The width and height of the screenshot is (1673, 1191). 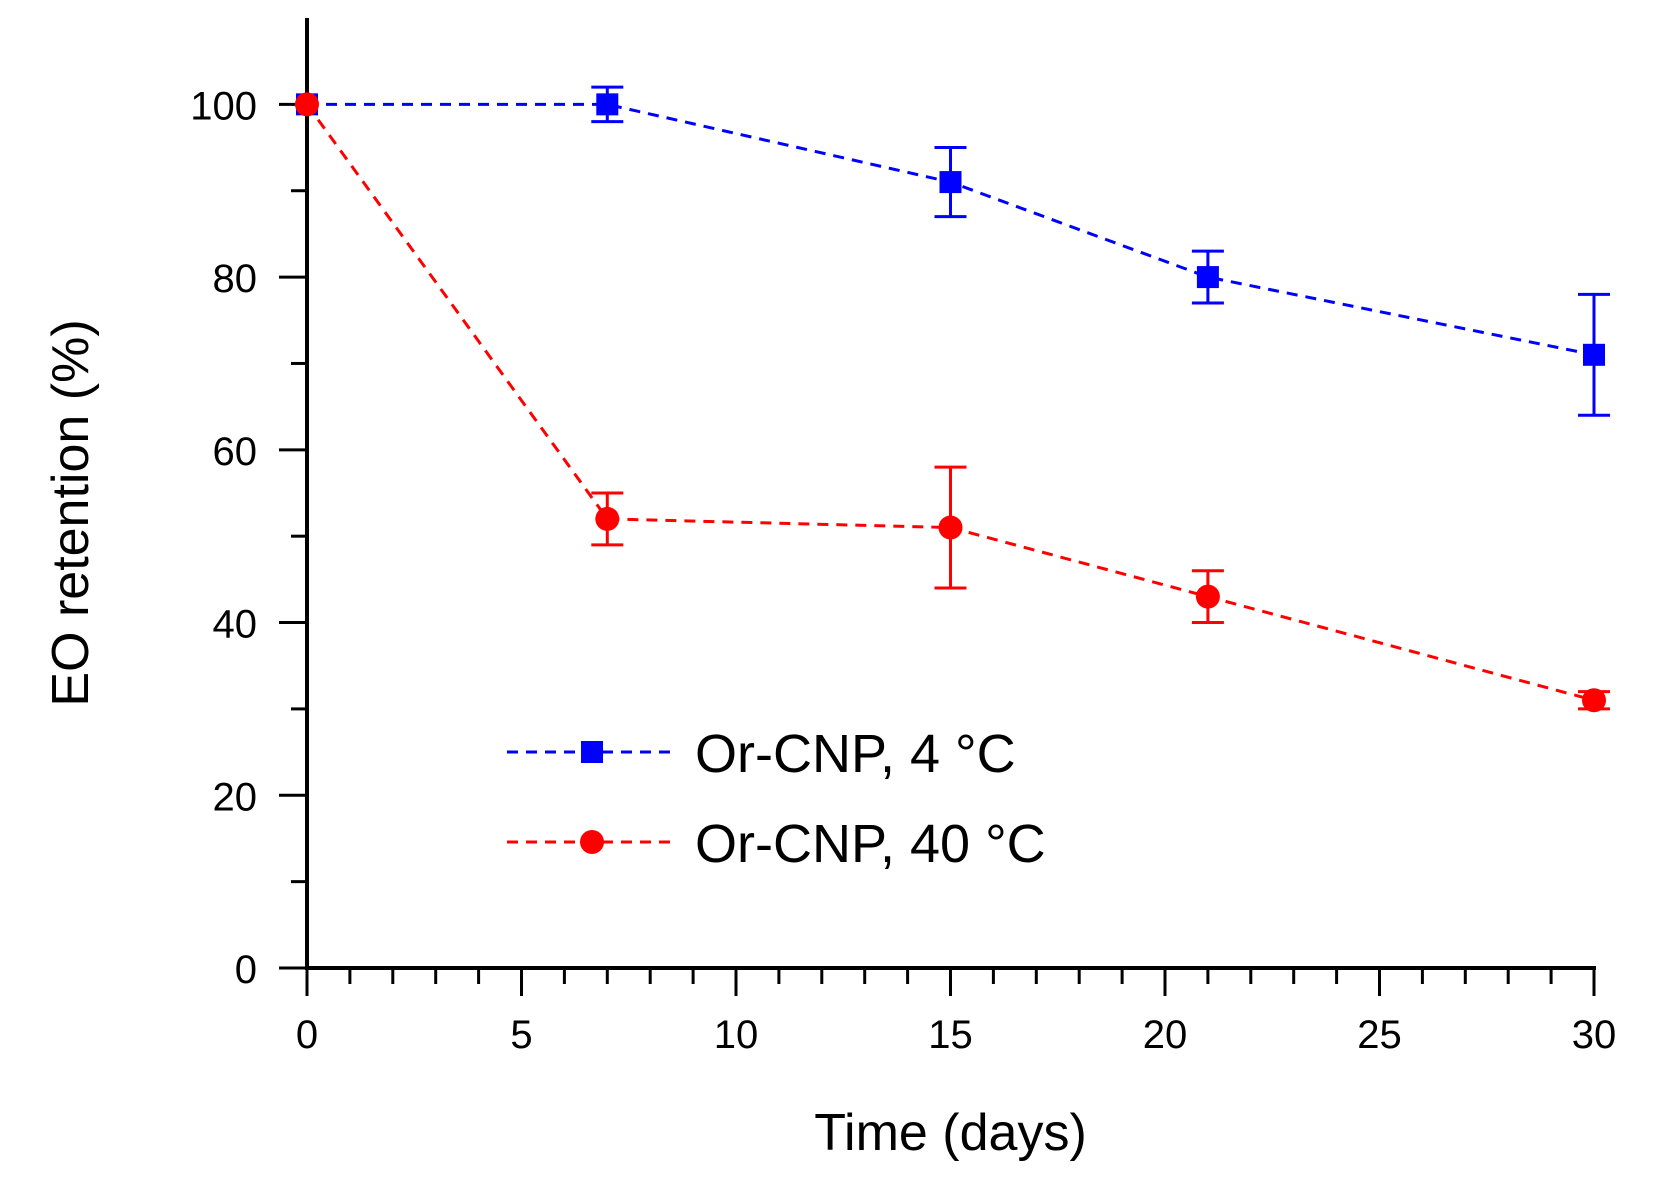 I want to click on x-axis-title: Time (days), so click(x=950, y=1133).